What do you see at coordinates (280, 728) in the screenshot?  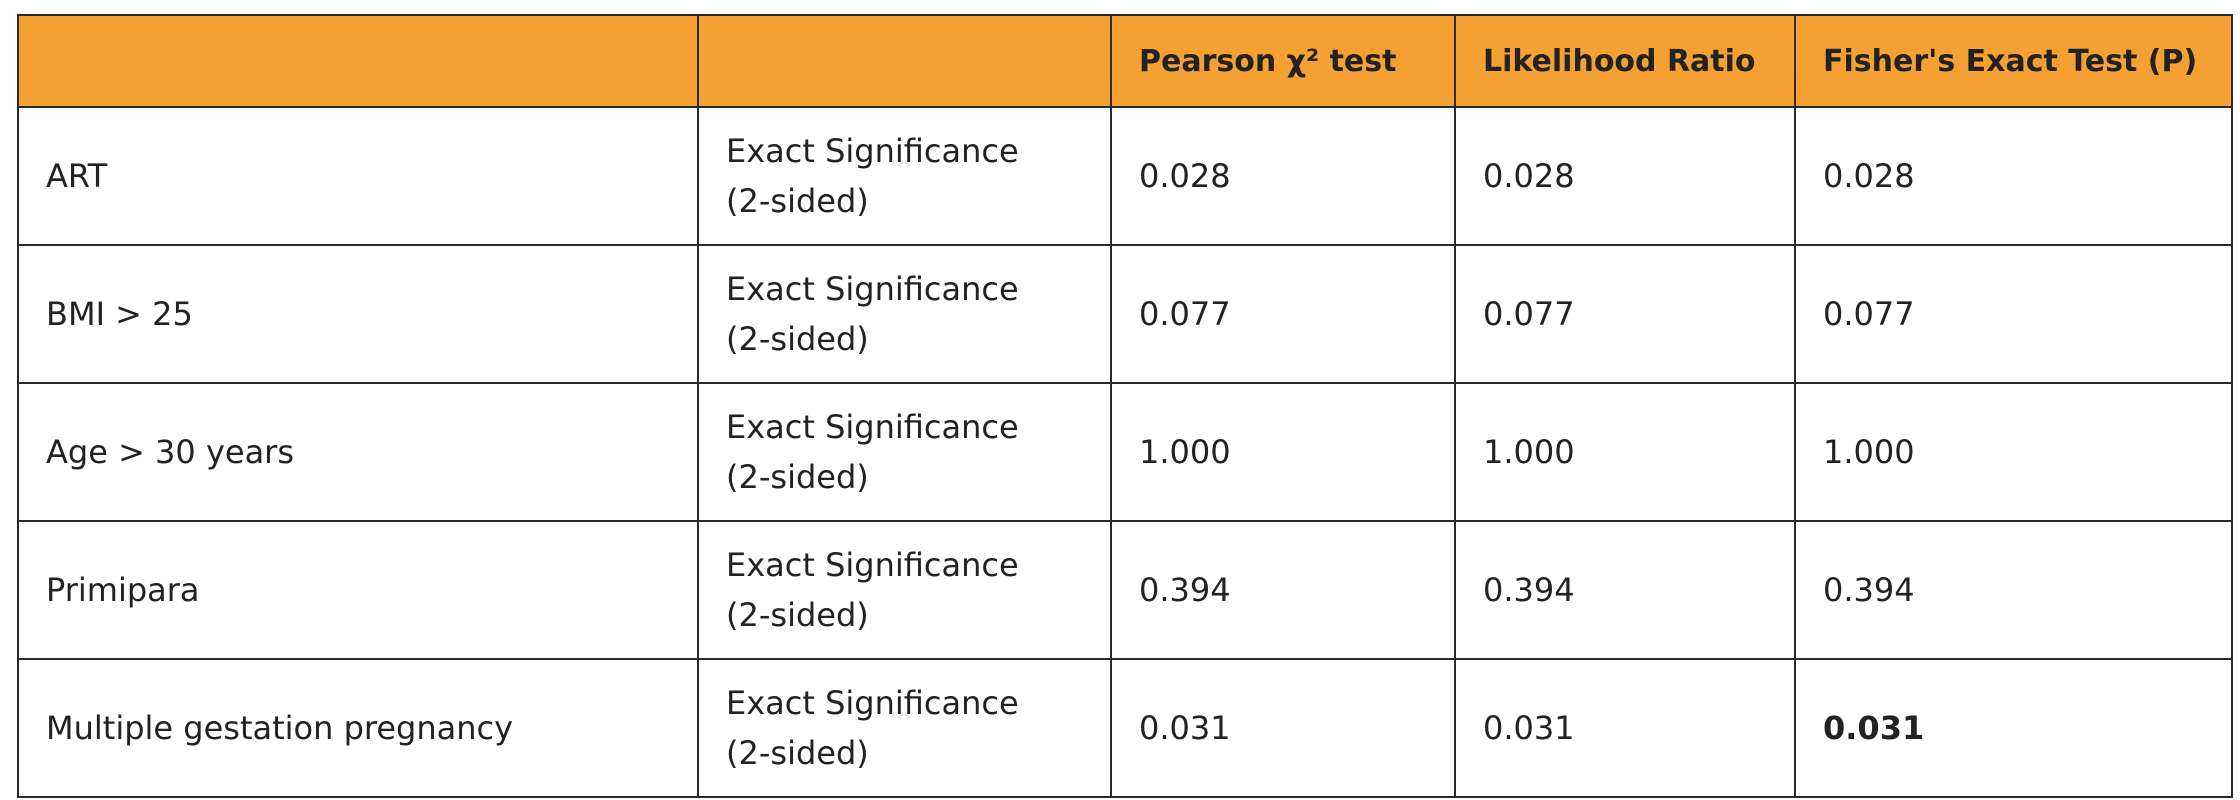 I see `cell-text: Multiple gestation pregnancy` at bounding box center [280, 728].